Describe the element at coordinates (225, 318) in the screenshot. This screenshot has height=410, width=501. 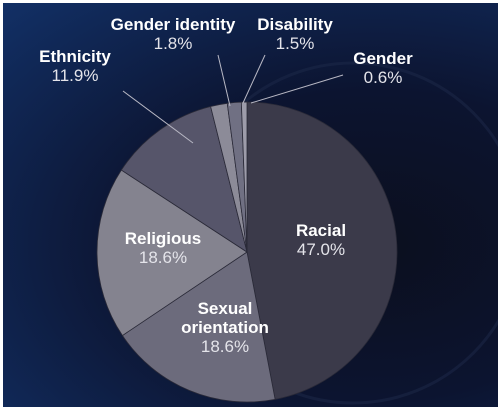
I see `category-name: Sexual orientation` at that location.